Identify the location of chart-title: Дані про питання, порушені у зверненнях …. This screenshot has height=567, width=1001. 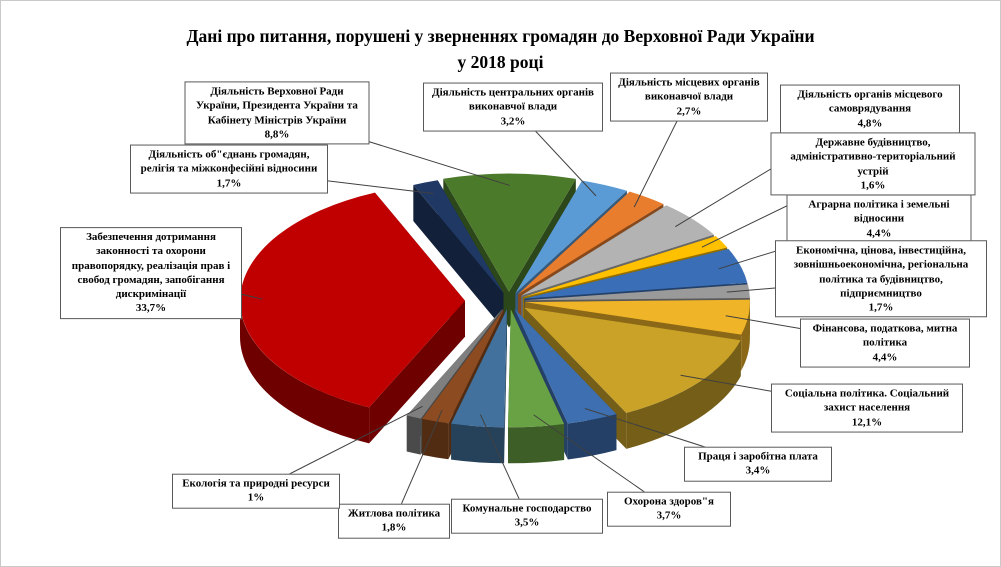
(500, 49).